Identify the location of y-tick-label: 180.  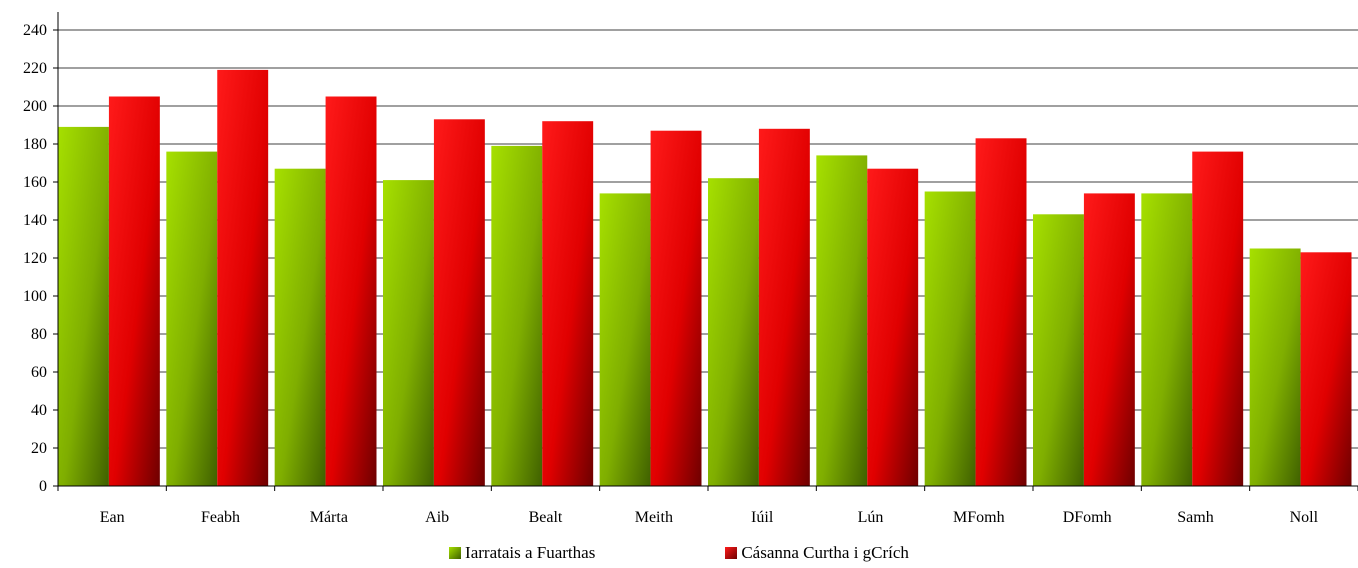
(35, 144).